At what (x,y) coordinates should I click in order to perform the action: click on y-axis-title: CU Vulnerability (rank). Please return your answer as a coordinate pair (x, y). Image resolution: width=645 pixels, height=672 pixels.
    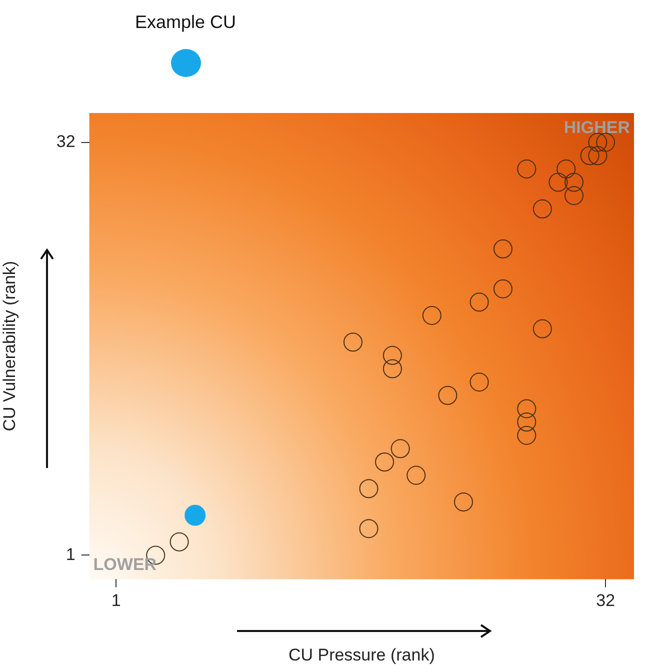
    Looking at the image, I should click on (9, 346).